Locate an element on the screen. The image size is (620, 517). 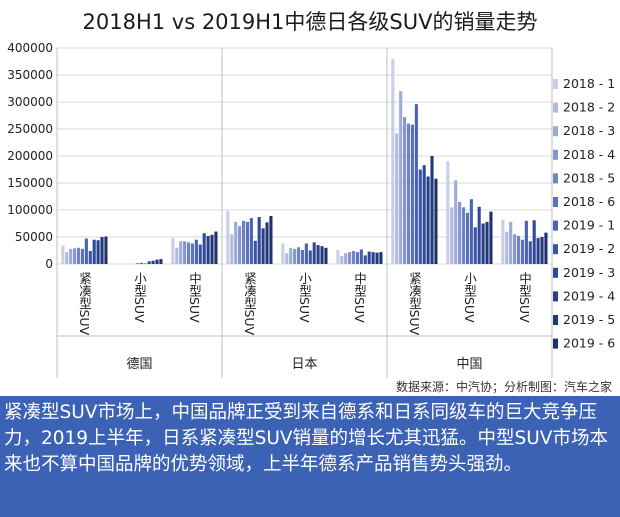
legend-label: 2018 - 3 is located at coordinates (589, 130).